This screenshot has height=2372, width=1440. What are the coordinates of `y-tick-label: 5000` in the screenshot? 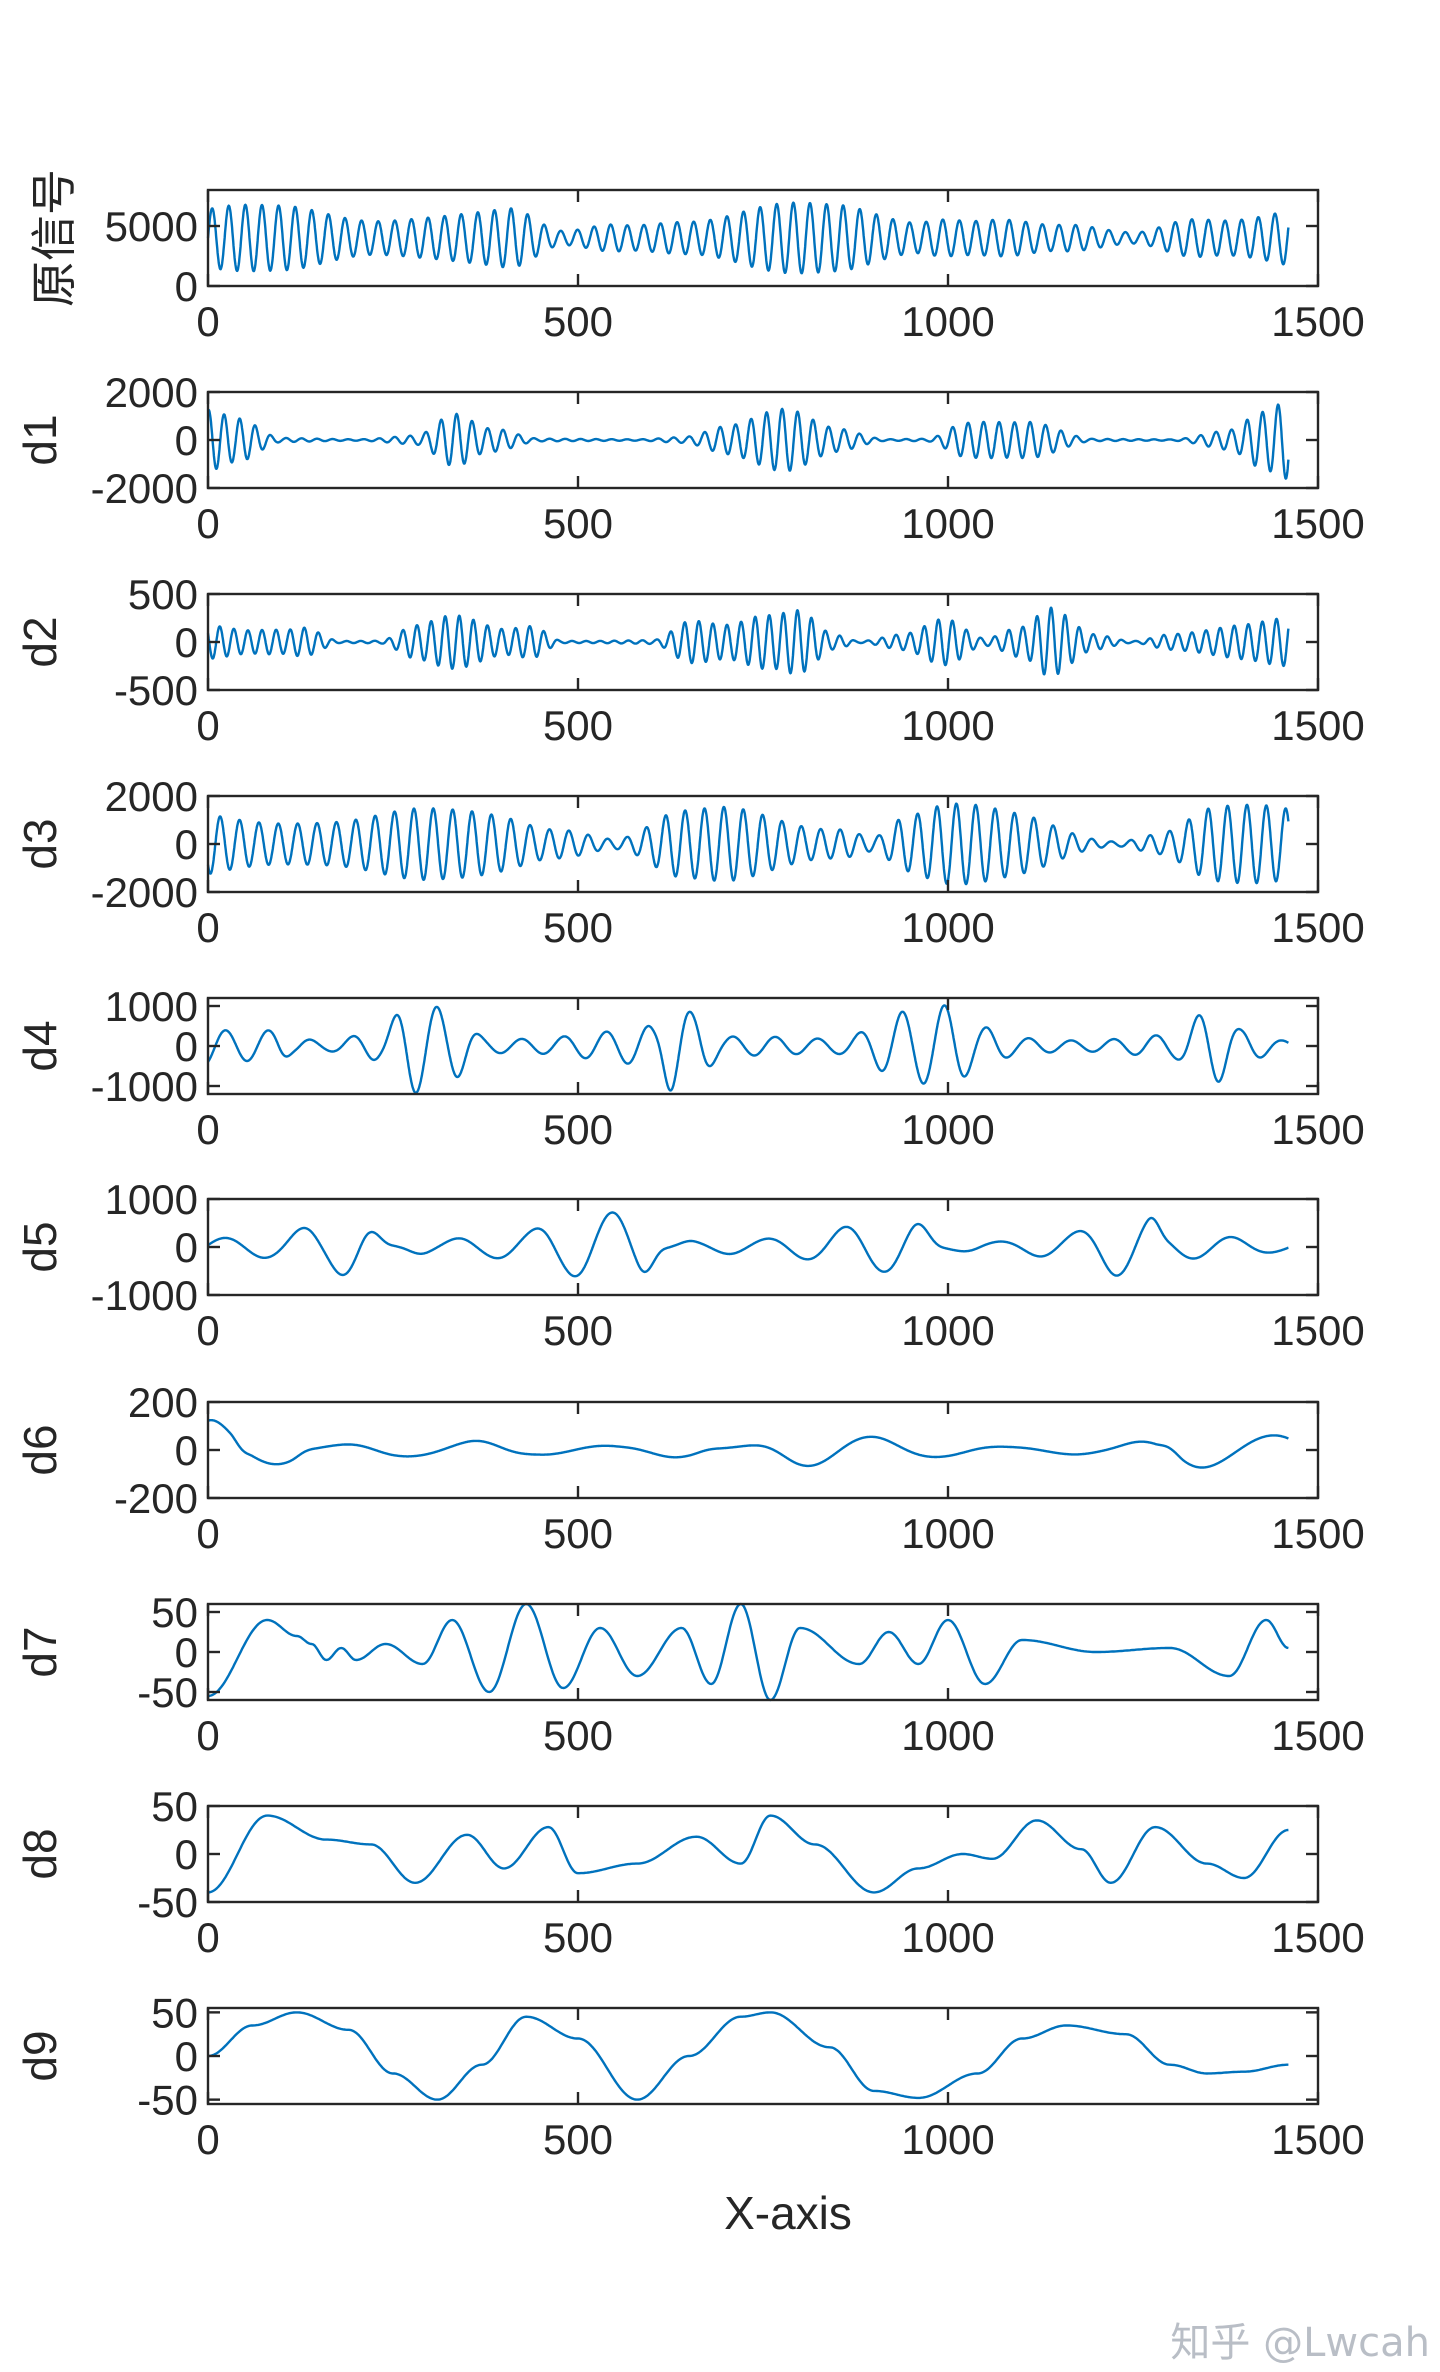 It's located at (151, 226).